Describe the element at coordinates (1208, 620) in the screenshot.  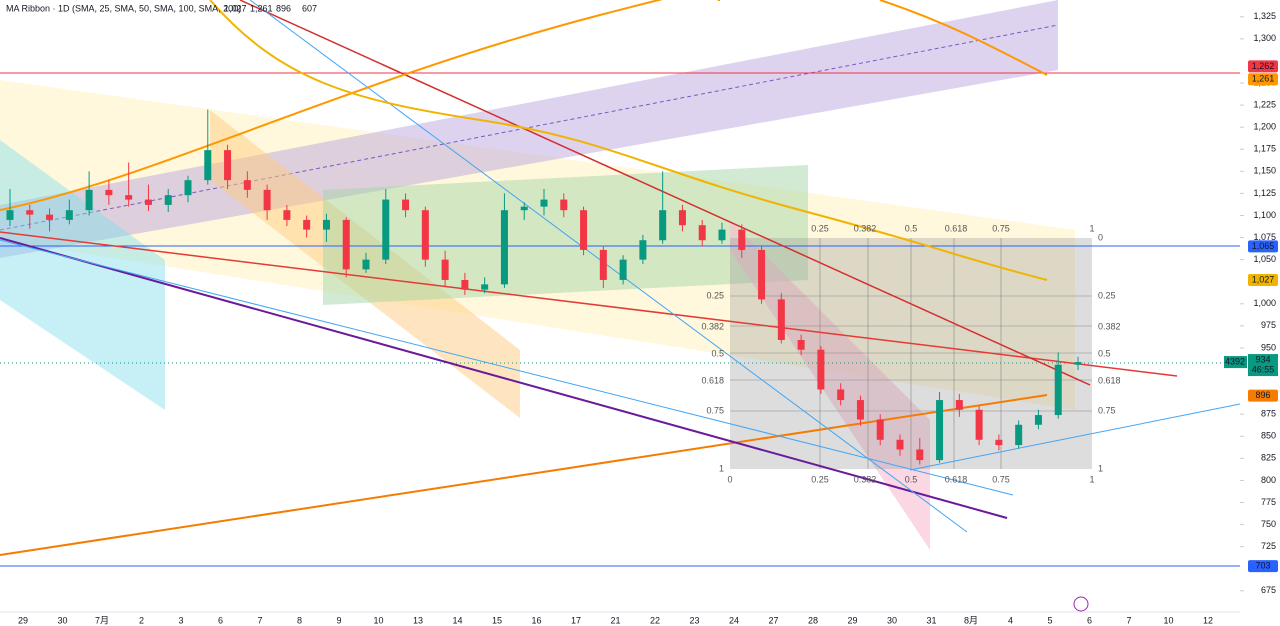
I see `x-tick-label: 12` at that location.